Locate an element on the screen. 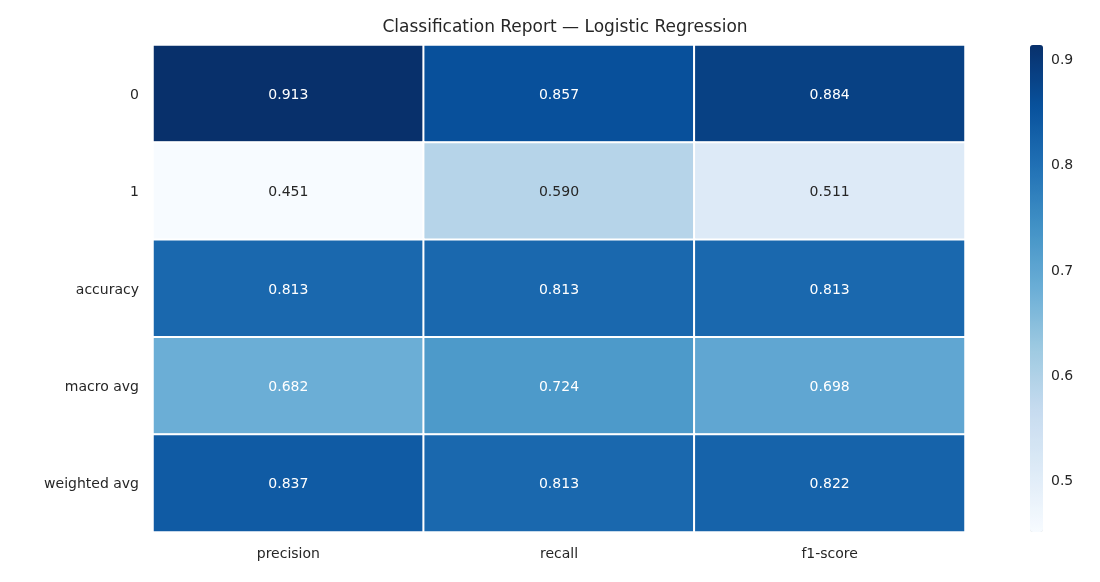  data-label: 0.913 is located at coordinates (288, 93).